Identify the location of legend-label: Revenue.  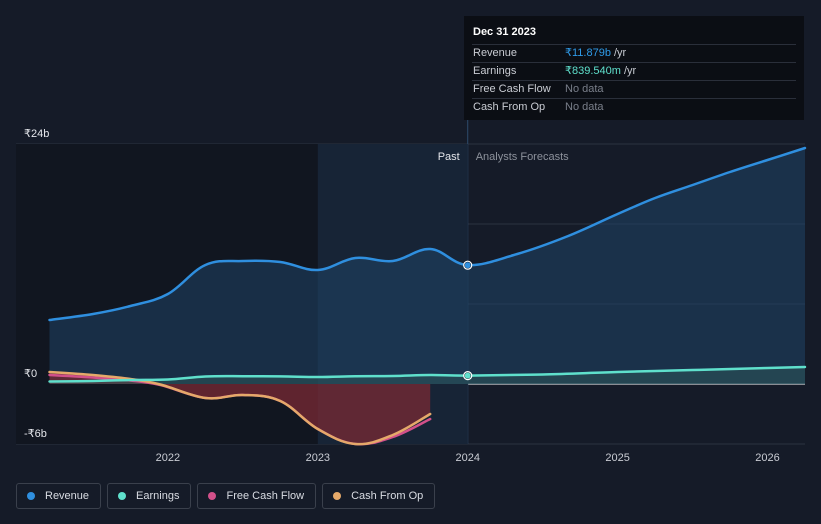
(67, 496).